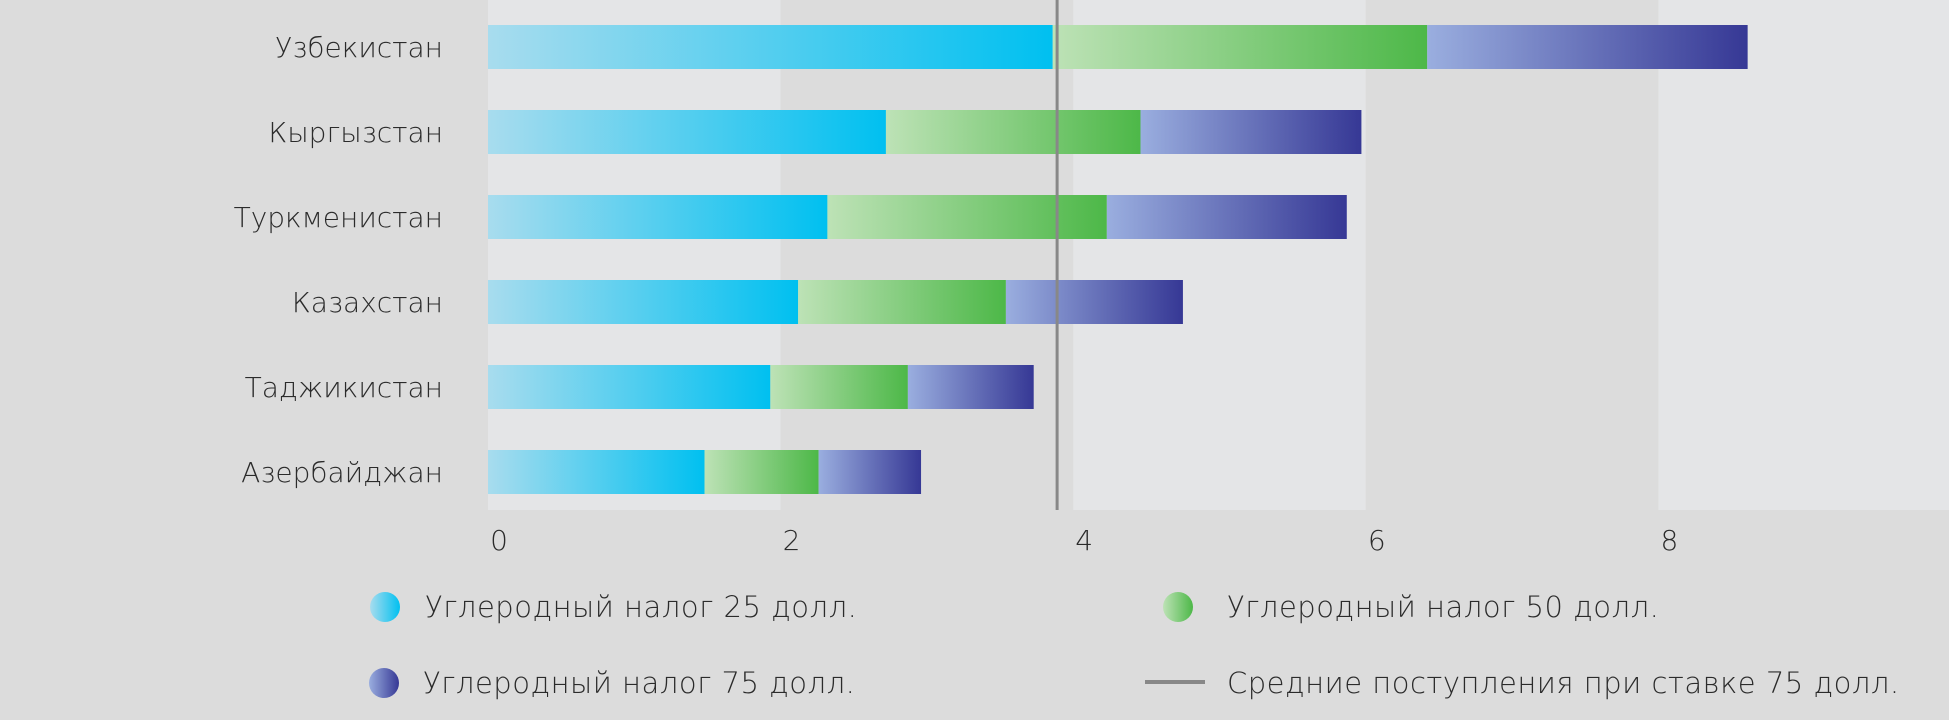  I want to click on legend-label: Углеродный налог 50 долл., so click(1443, 607).